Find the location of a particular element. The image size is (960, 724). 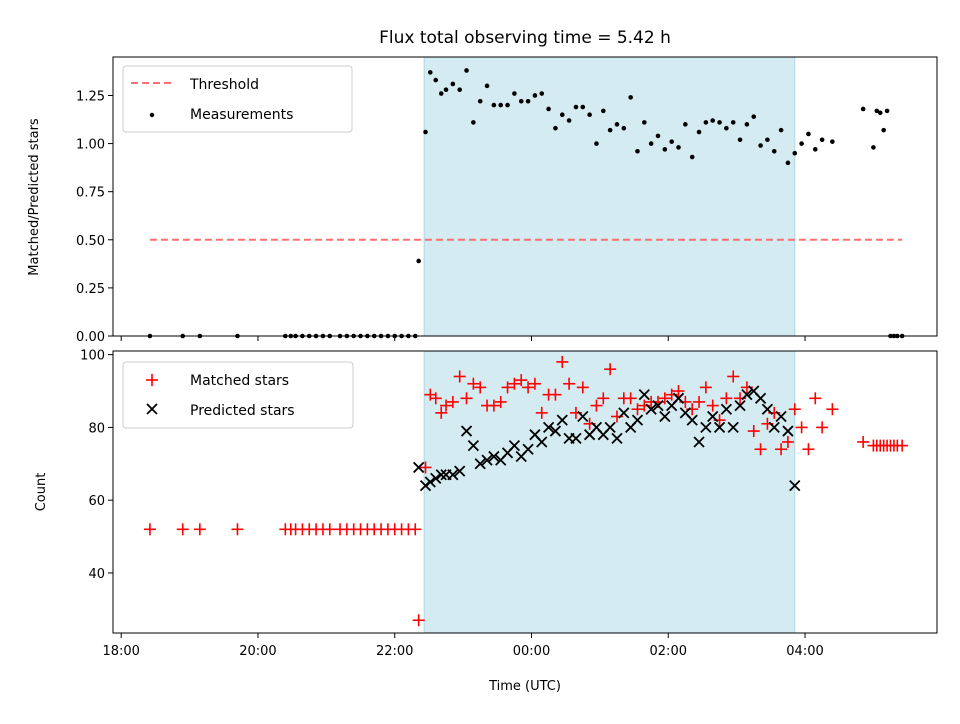

y-tick-label: 0.00 is located at coordinates (90, 337).